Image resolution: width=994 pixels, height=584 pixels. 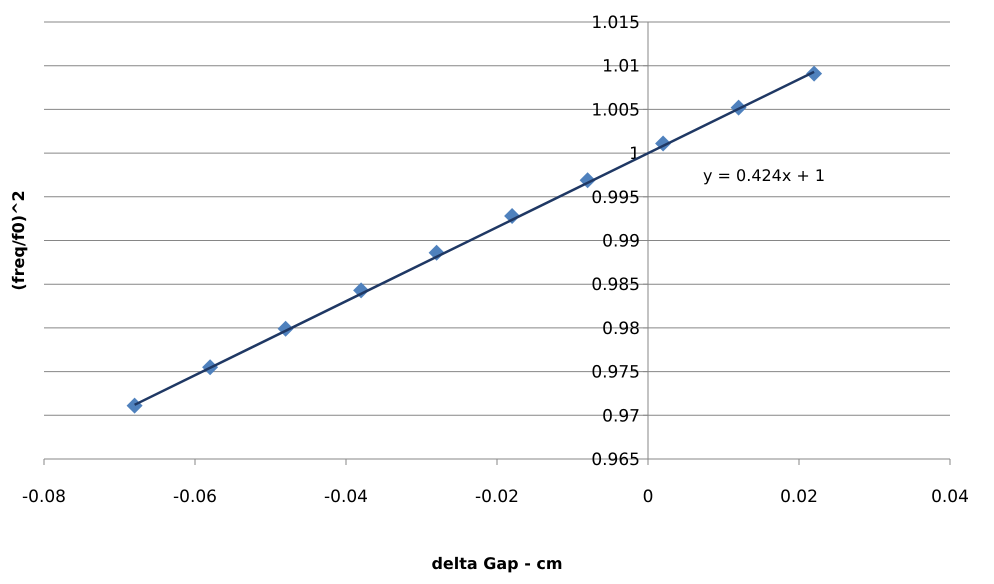 What do you see at coordinates (615, 372) in the screenshot?
I see `y-tick-label: 0.975` at bounding box center [615, 372].